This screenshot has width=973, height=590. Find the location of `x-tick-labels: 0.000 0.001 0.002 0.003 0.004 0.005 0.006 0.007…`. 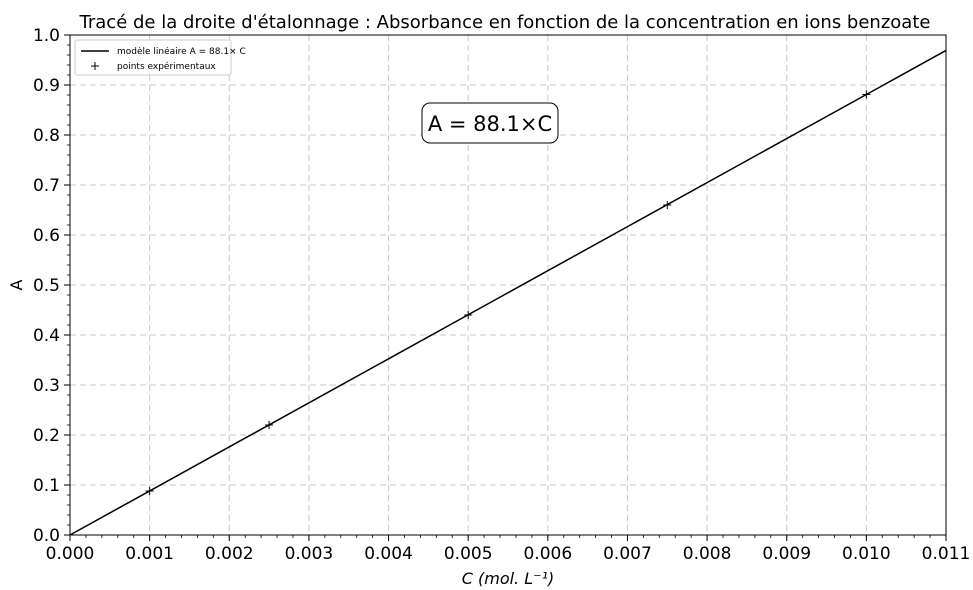

x-tick-labels: 0.000 0.001 0.002 0.003 0.004 0.005 0.006 0.007… is located at coordinates (508, 554).